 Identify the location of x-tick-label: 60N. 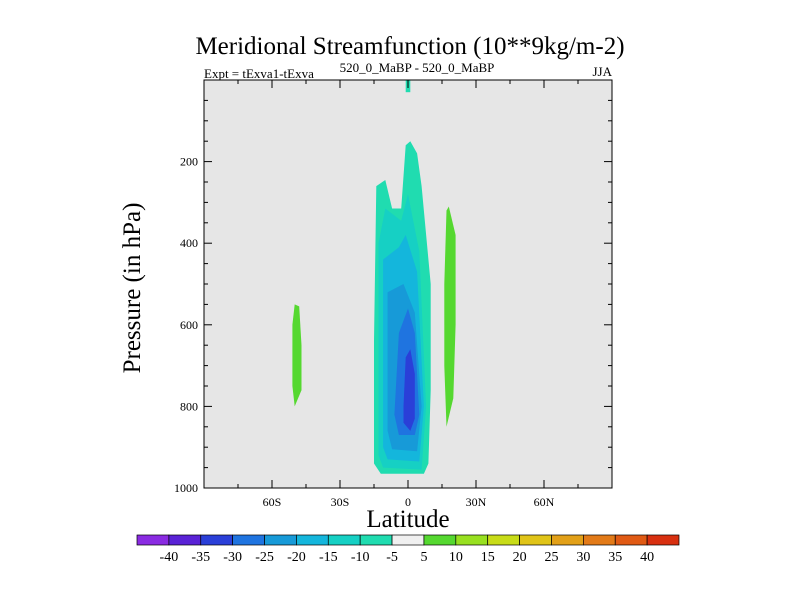
(544, 502).